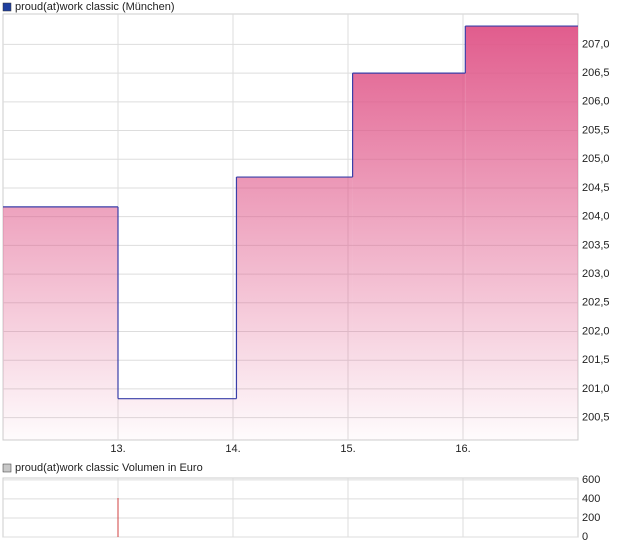 Image resolution: width=620 pixels, height=551 pixels. Describe the element at coordinates (232, 449) in the screenshot. I see `x-tick-label: 14.` at that location.